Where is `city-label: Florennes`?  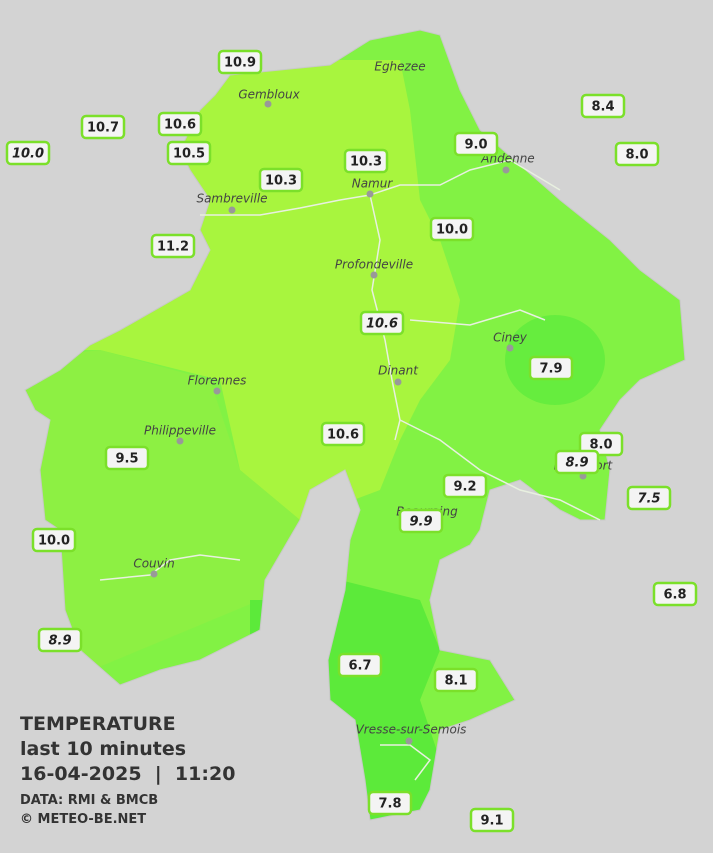 city-label: Florennes is located at coordinates (217, 381).